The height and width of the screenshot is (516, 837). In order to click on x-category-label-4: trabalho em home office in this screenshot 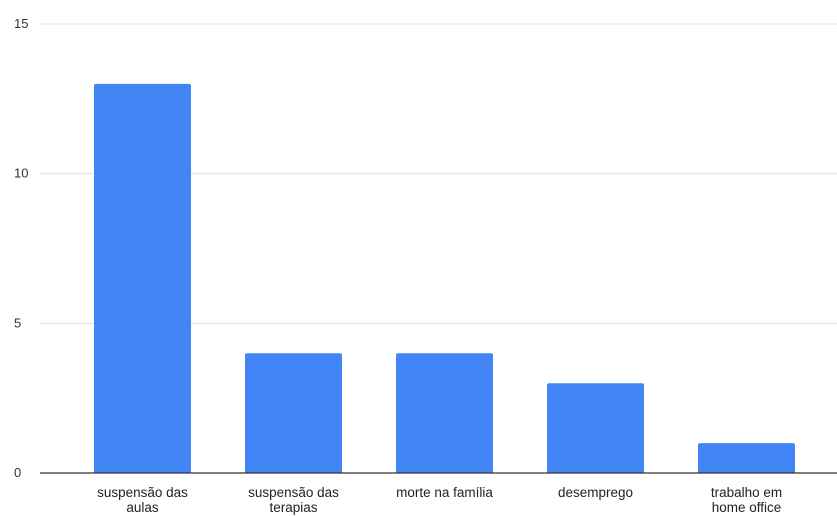, I will do `click(746, 500)`.